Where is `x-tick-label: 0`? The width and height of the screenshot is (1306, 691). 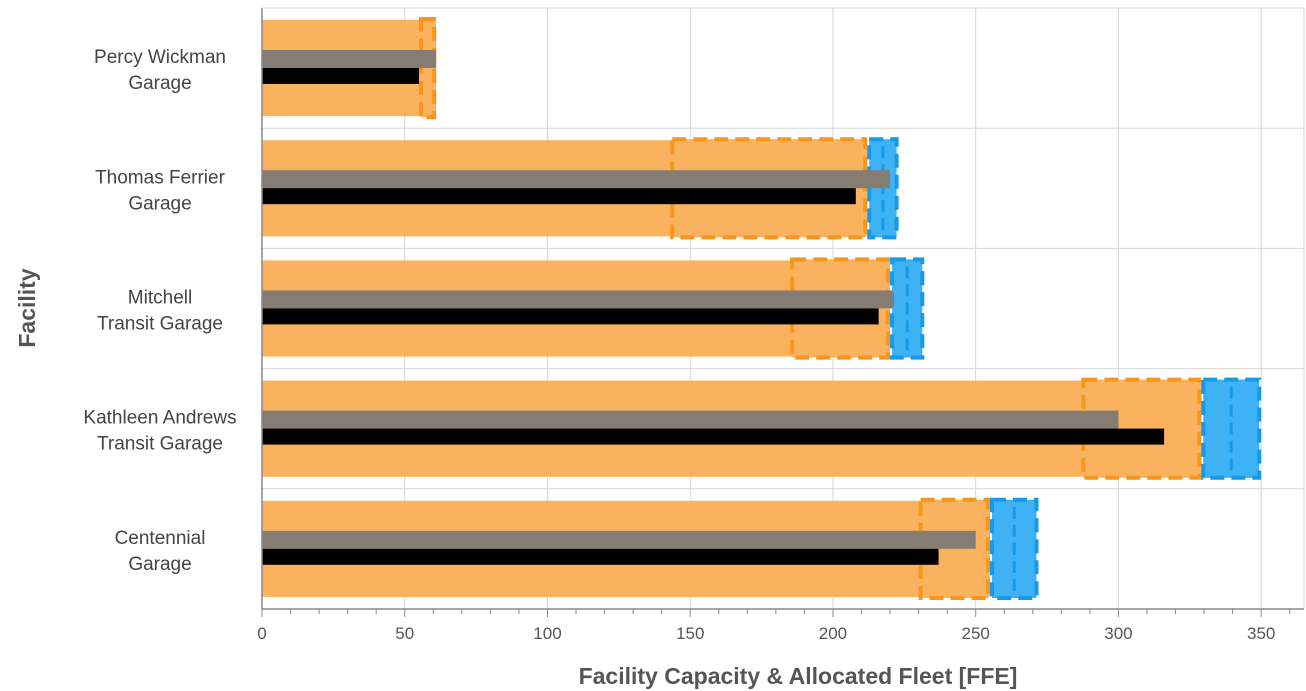 x-tick-label: 0 is located at coordinates (261, 633).